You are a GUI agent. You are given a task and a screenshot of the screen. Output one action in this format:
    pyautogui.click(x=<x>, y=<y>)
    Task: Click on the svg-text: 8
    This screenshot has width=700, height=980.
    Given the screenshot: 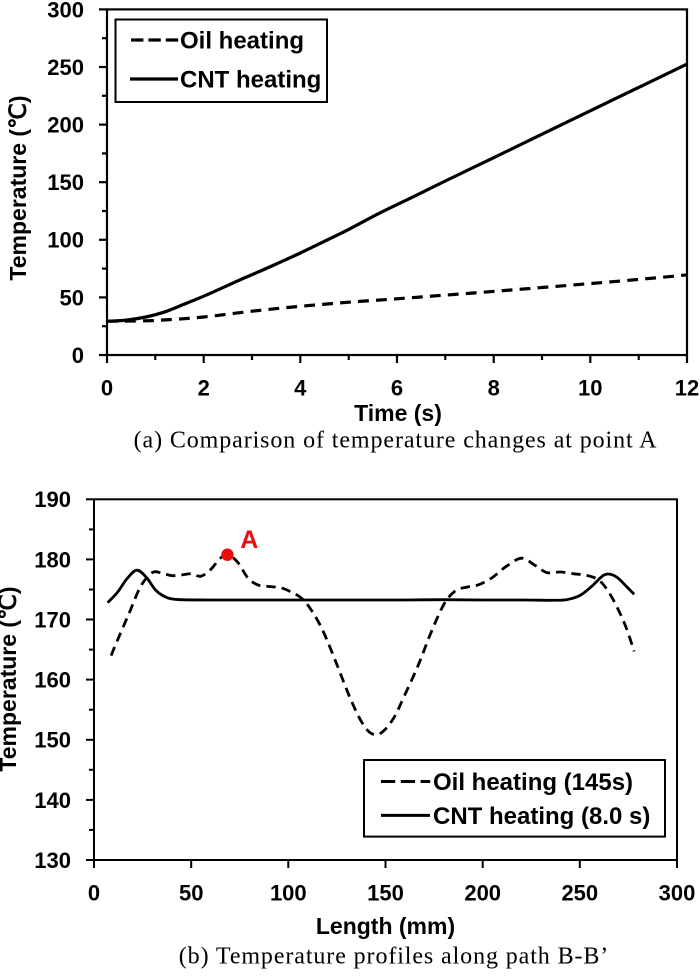 What is the action you would take?
    pyautogui.click(x=494, y=387)
    